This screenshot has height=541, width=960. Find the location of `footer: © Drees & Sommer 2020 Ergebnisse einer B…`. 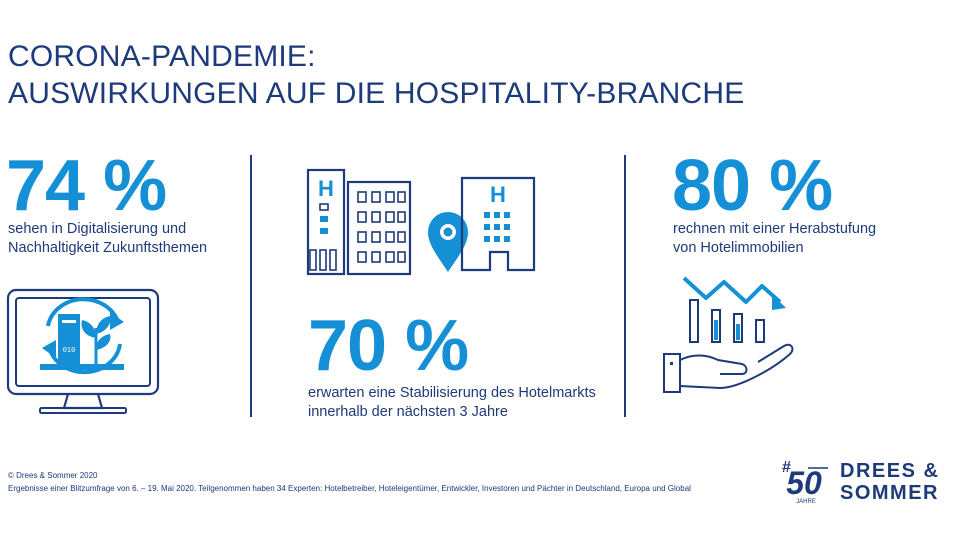

footer: © Drees & Sommer 2020 Ergebnisse einer B… is located at coordinates (349, 482).